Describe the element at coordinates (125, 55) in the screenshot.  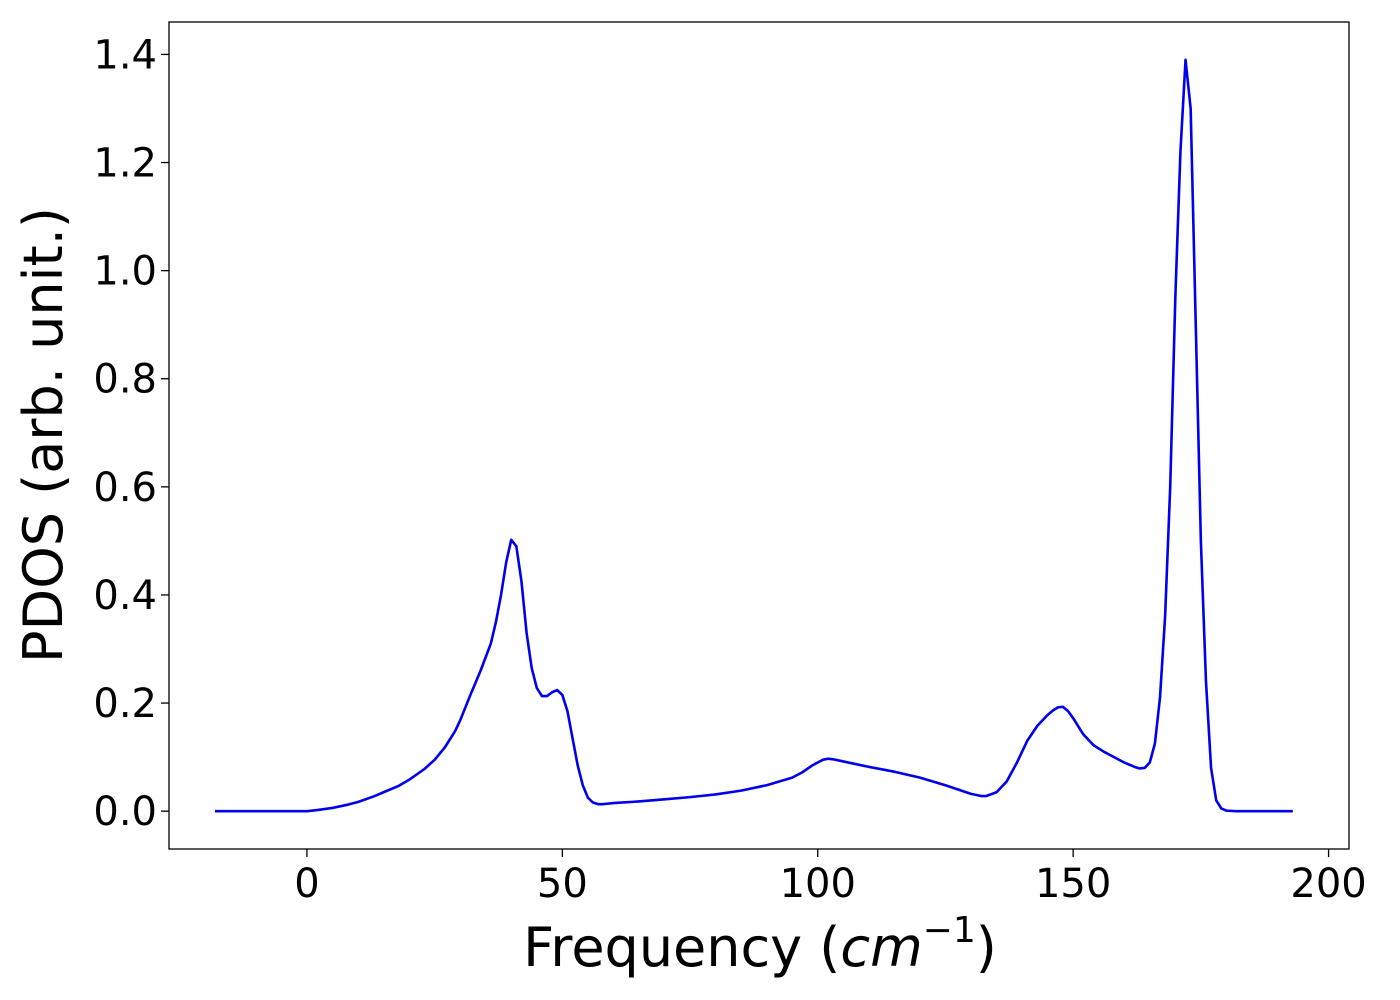
I see `y-tick-label: 1.4` at that location.